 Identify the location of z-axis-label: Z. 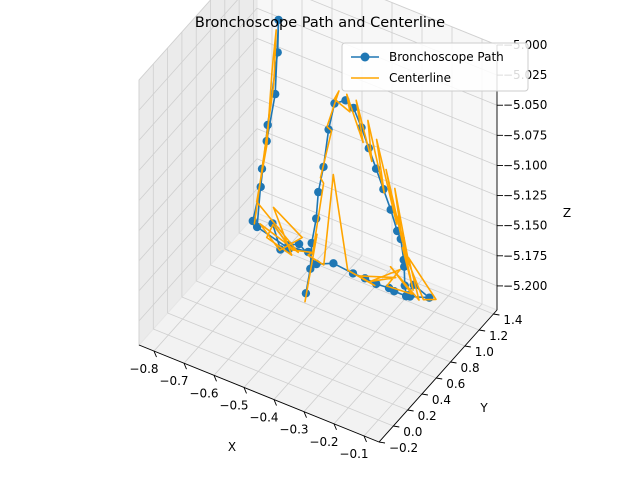
(567, 213).